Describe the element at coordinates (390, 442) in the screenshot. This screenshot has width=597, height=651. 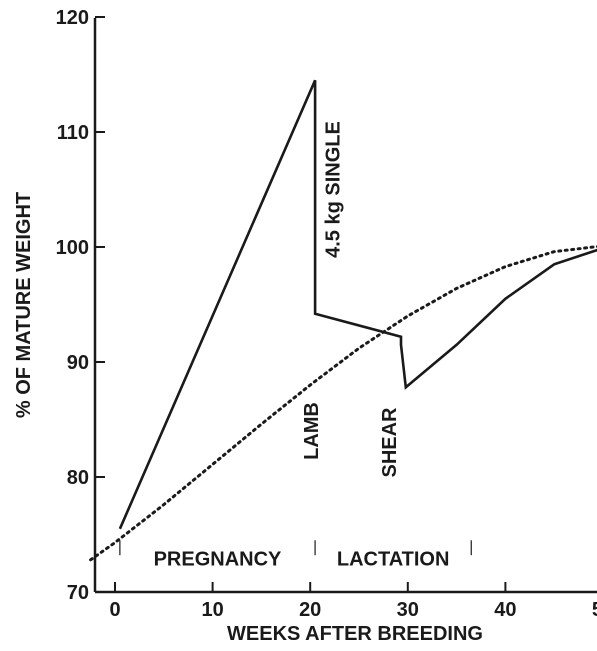
I see `annotation-label: SHEAR` at that location.